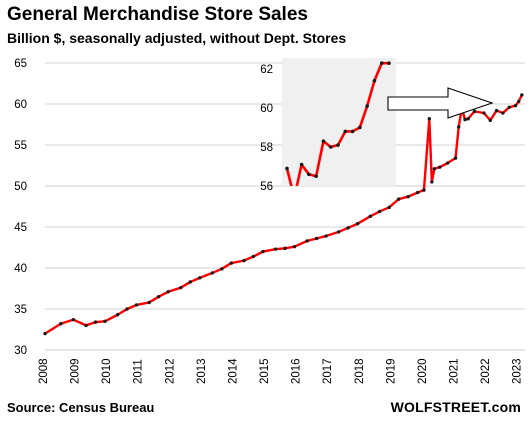 This screenshot has width=529, height=423. What do you see at coordinates (266, 109) in the screenshot?
I see `inset-y-tick-label: 60` at bounding box center [266, 109].